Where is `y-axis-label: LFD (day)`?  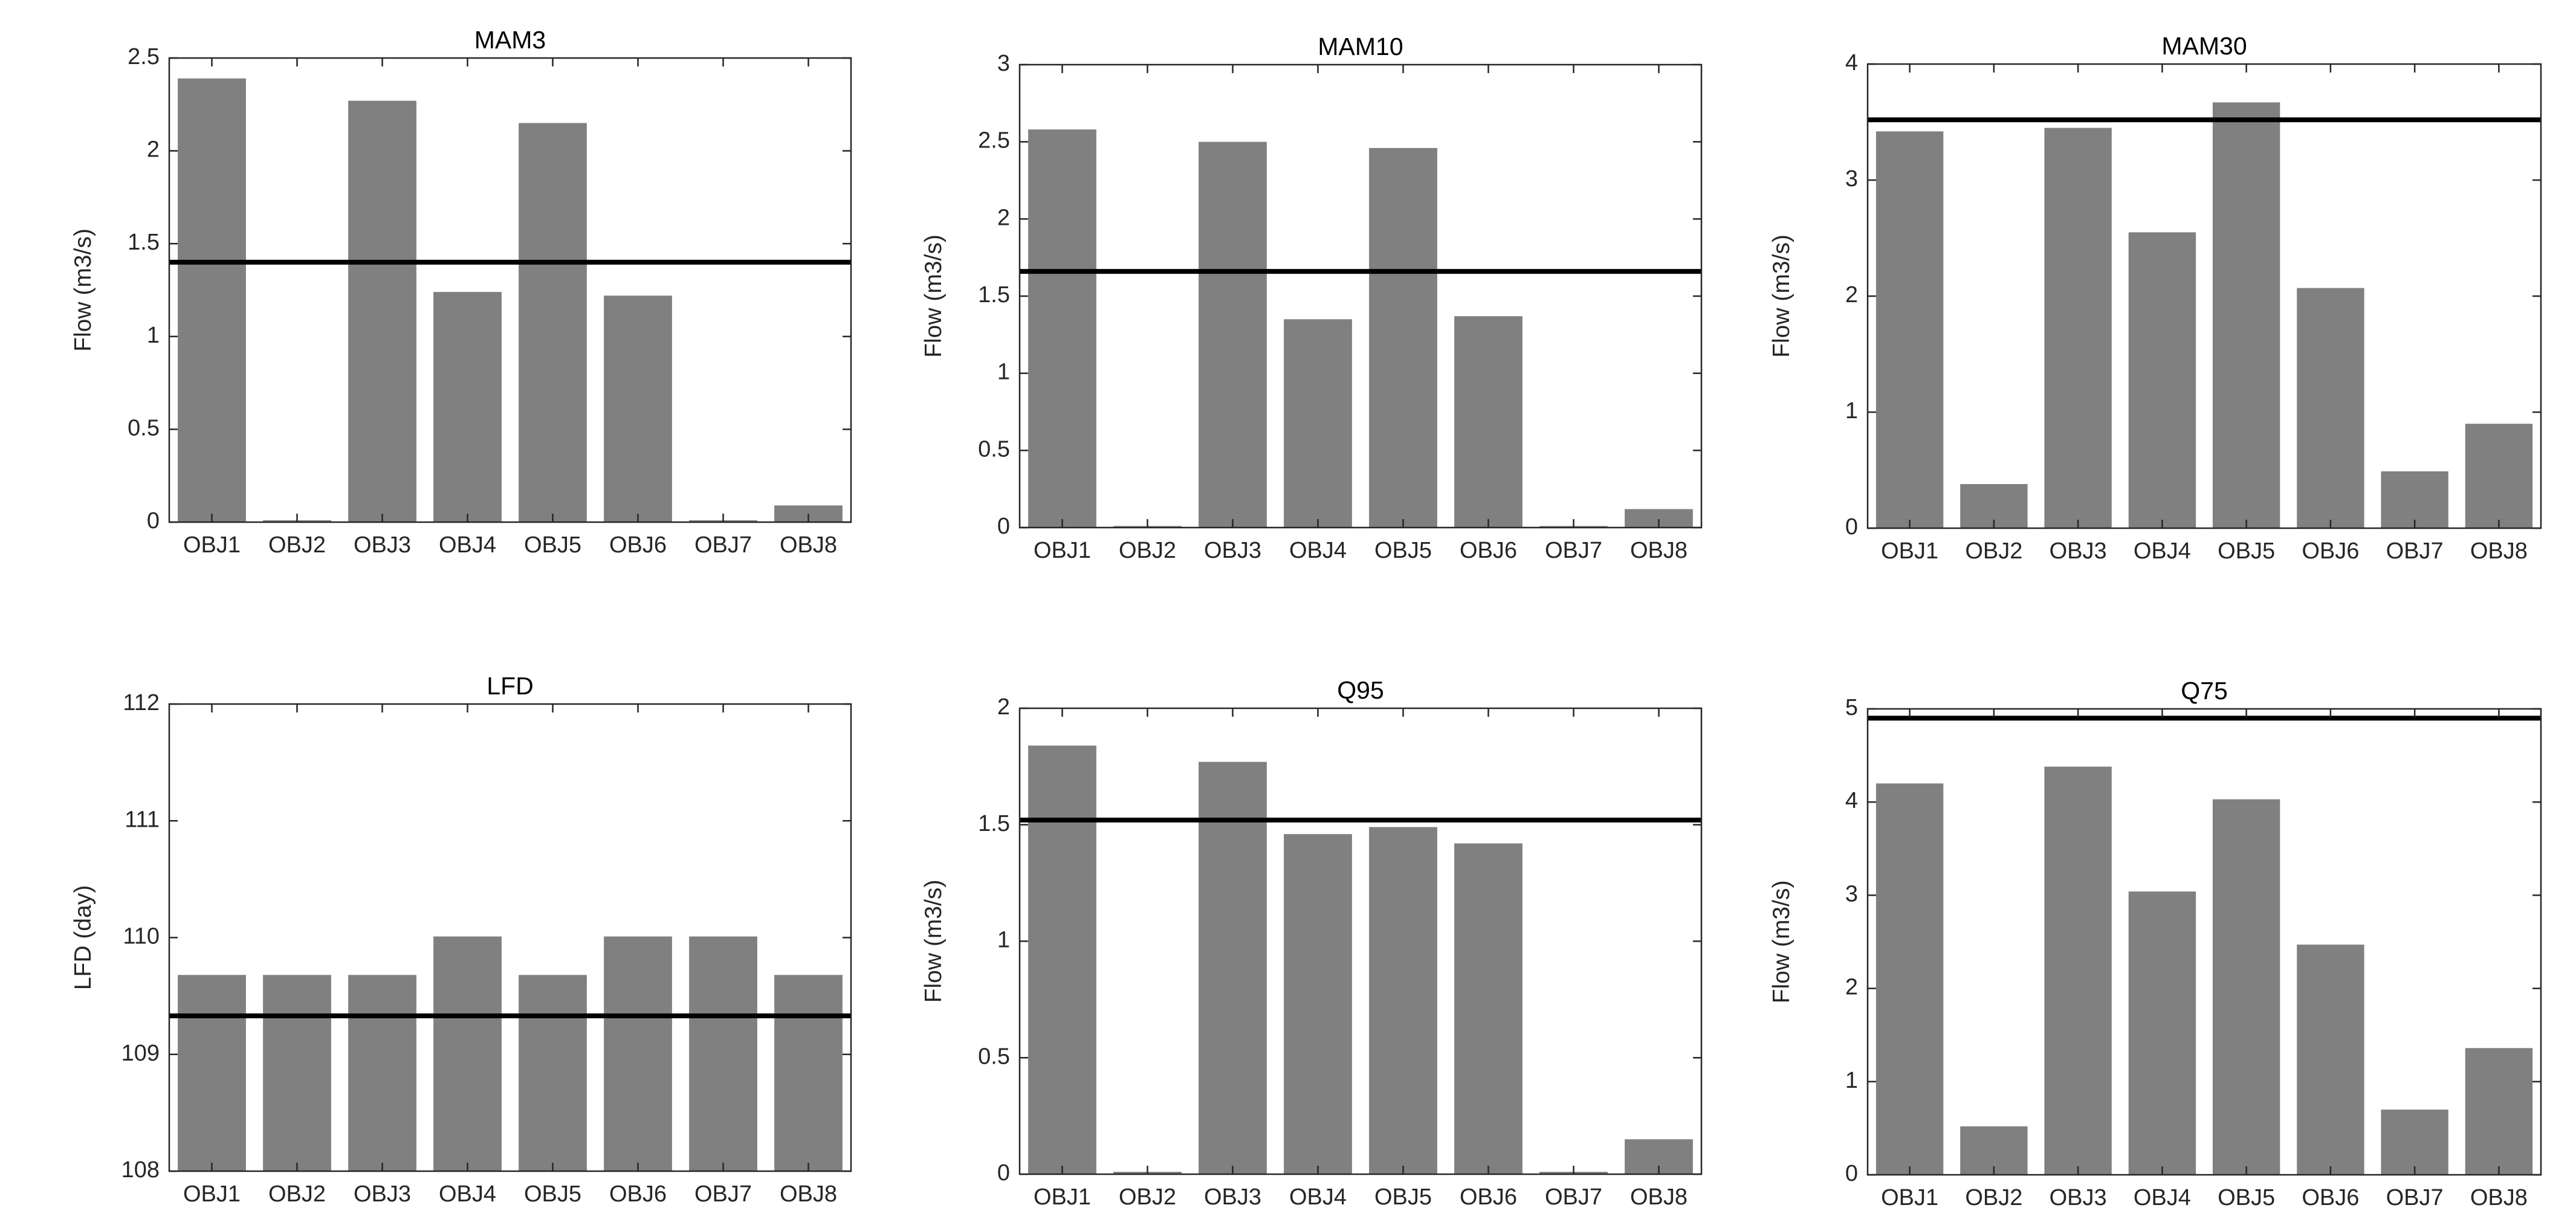
y-axis-label: LFD (day) is located at coordinates (83, 937).